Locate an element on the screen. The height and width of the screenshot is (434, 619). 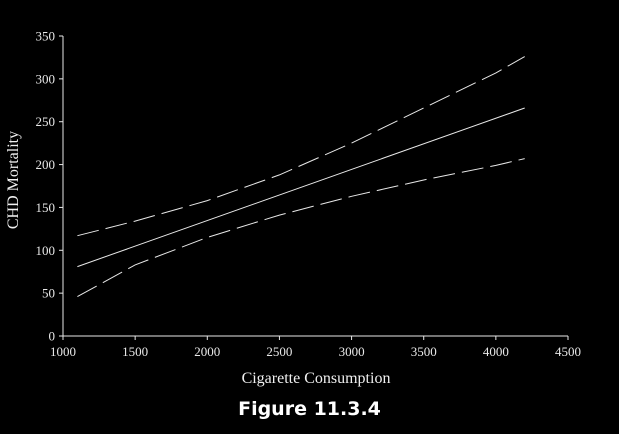
y-tick-label: 0 is located at coordinates (52, 336).